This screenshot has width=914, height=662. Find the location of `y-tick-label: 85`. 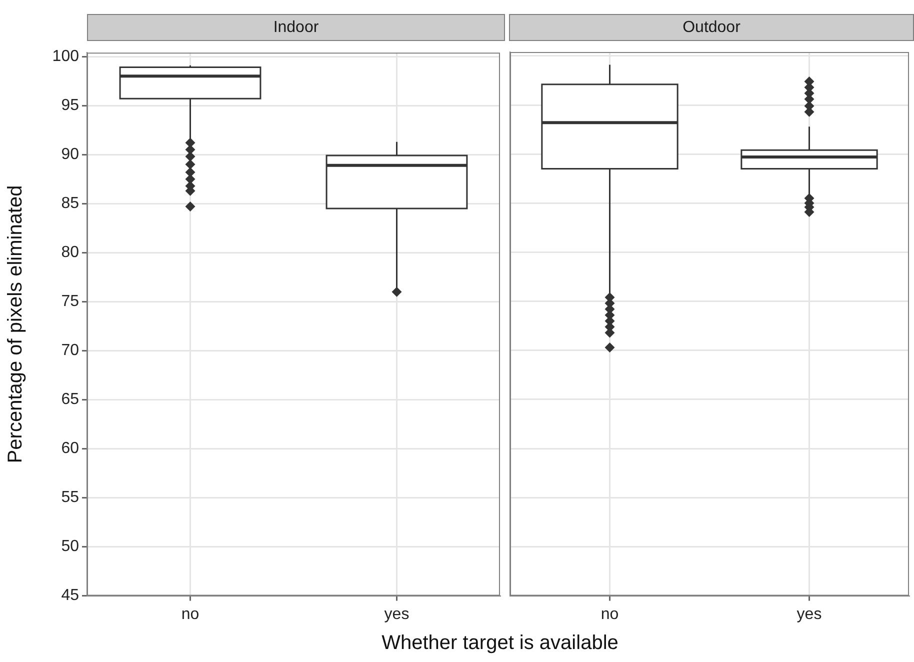

y-tick-label: 85 is located at coordinates (70, 203).